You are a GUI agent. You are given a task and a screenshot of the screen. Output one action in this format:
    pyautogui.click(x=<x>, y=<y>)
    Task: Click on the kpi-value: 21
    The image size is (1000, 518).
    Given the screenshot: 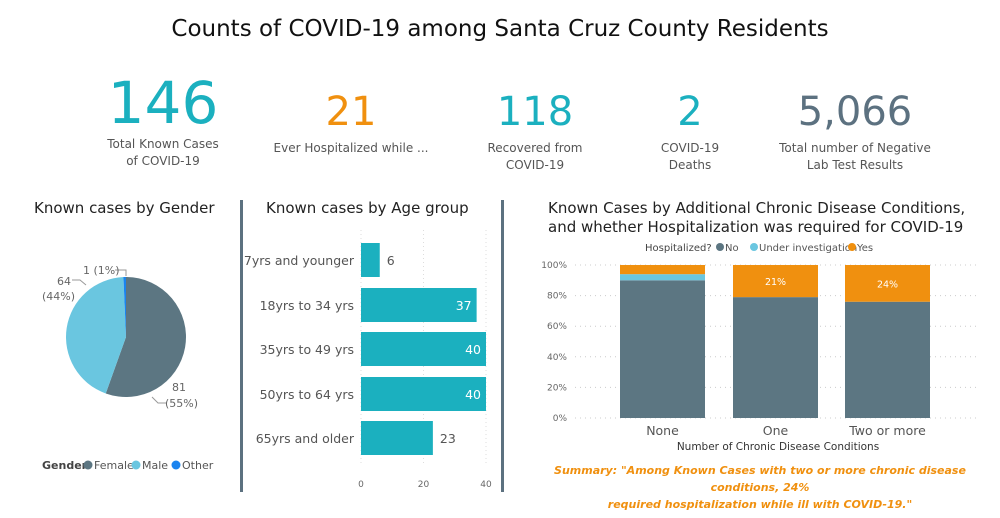 What is the action you would take?
    pyautogui.click(x=351, y=112)
    